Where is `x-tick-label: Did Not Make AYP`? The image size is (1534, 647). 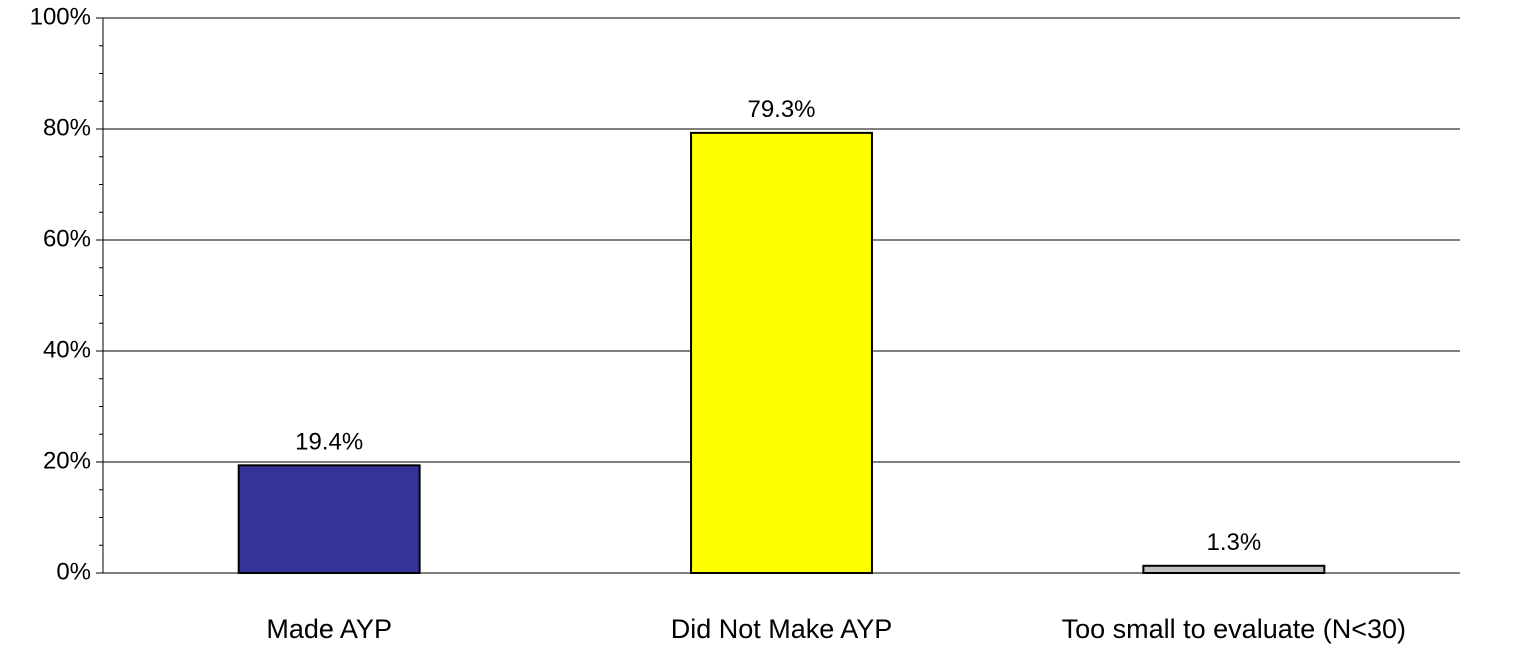 x-tick-label: Did Not Make AYP is located at coordinates (782, 629).